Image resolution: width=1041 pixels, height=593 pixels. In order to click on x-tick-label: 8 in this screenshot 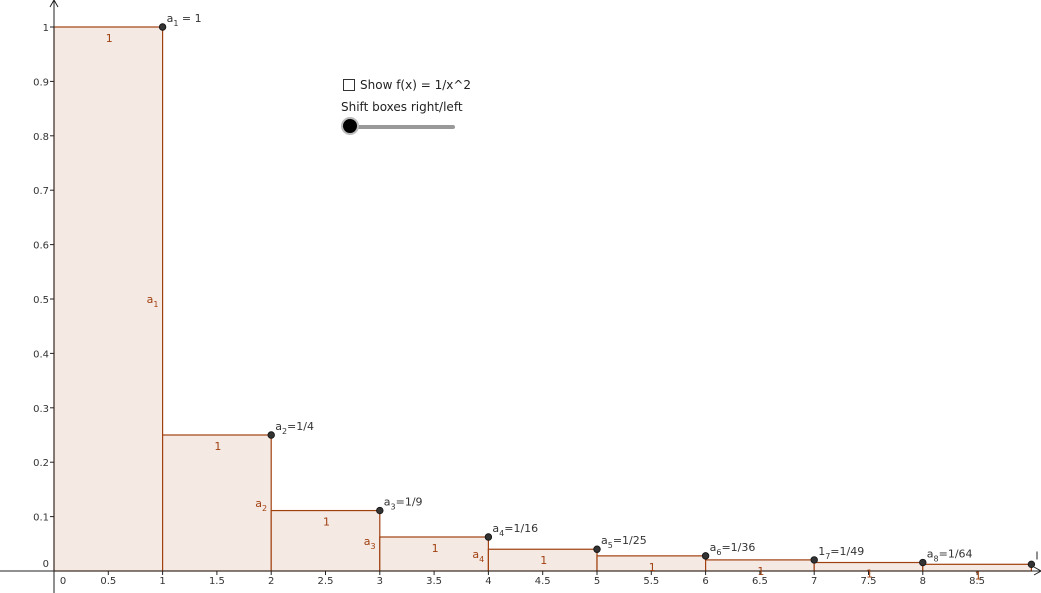, I will do `click(923, 581)`.